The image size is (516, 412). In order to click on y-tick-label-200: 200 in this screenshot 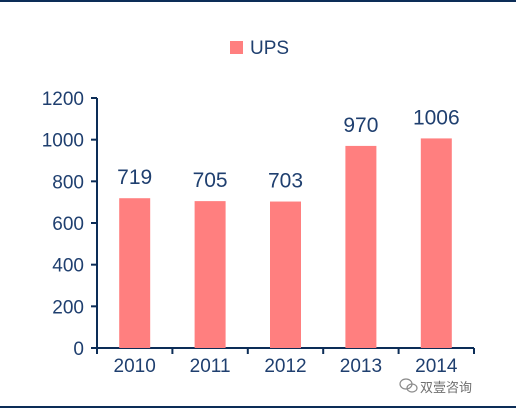, I will do `click(68, 307)`.